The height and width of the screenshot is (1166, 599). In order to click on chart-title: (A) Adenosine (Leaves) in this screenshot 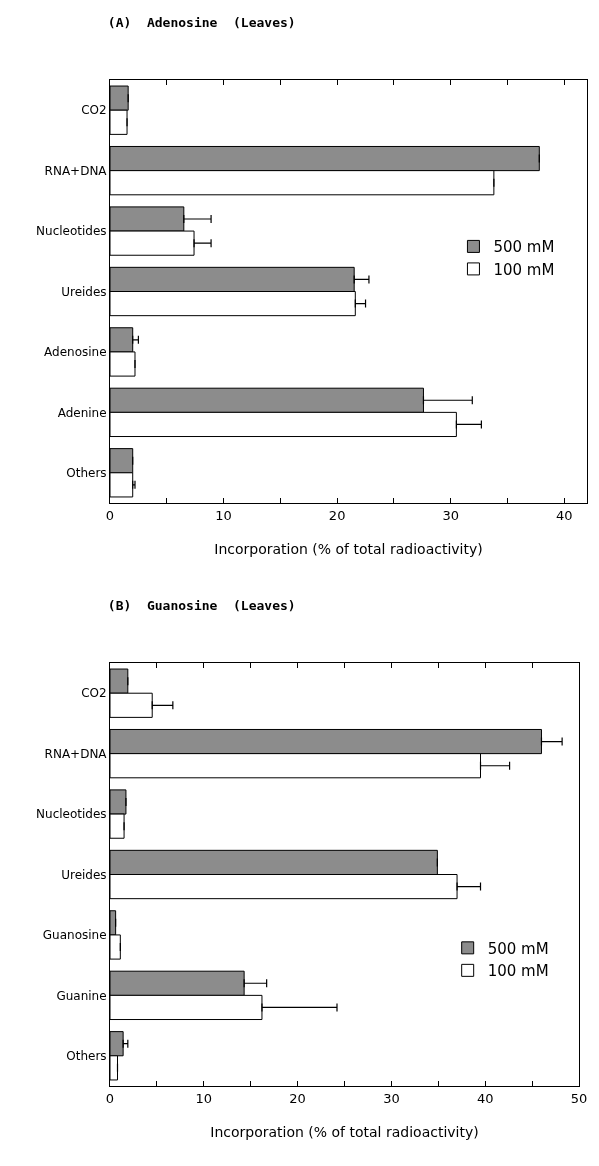, I will do `click(201, 22)`.